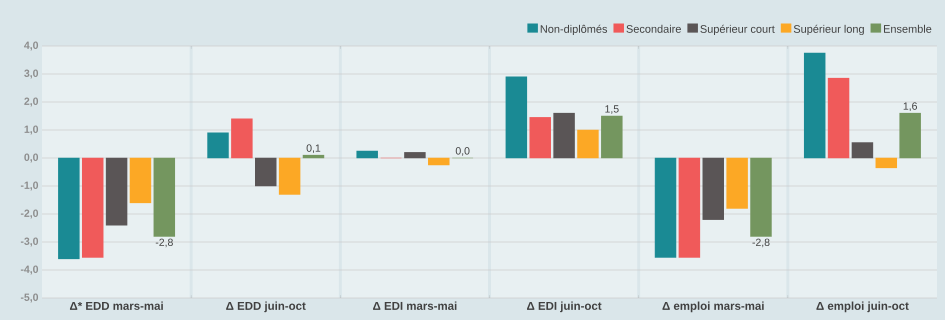  Describe the element at coordinates (910, 107) in the screenshot. I see `data-label: 1,6` at that location.